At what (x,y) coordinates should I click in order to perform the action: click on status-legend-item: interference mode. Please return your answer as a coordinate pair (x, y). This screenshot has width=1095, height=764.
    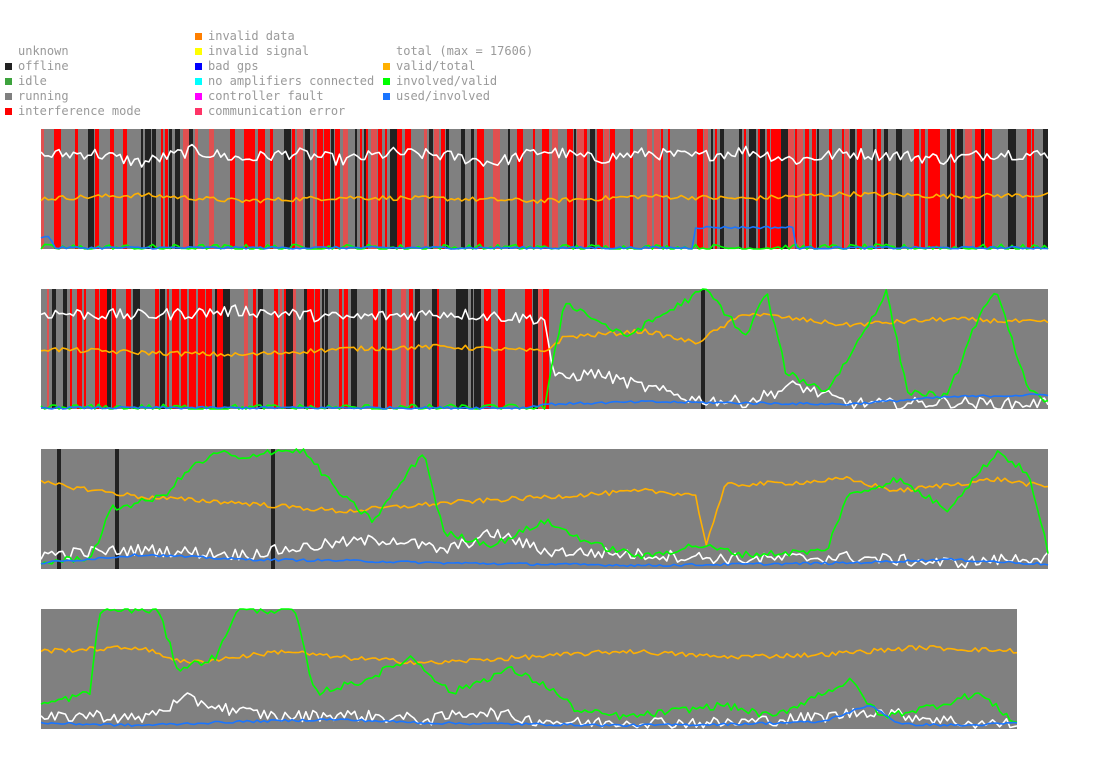
    Looking at the image, I should click on (73, 111).